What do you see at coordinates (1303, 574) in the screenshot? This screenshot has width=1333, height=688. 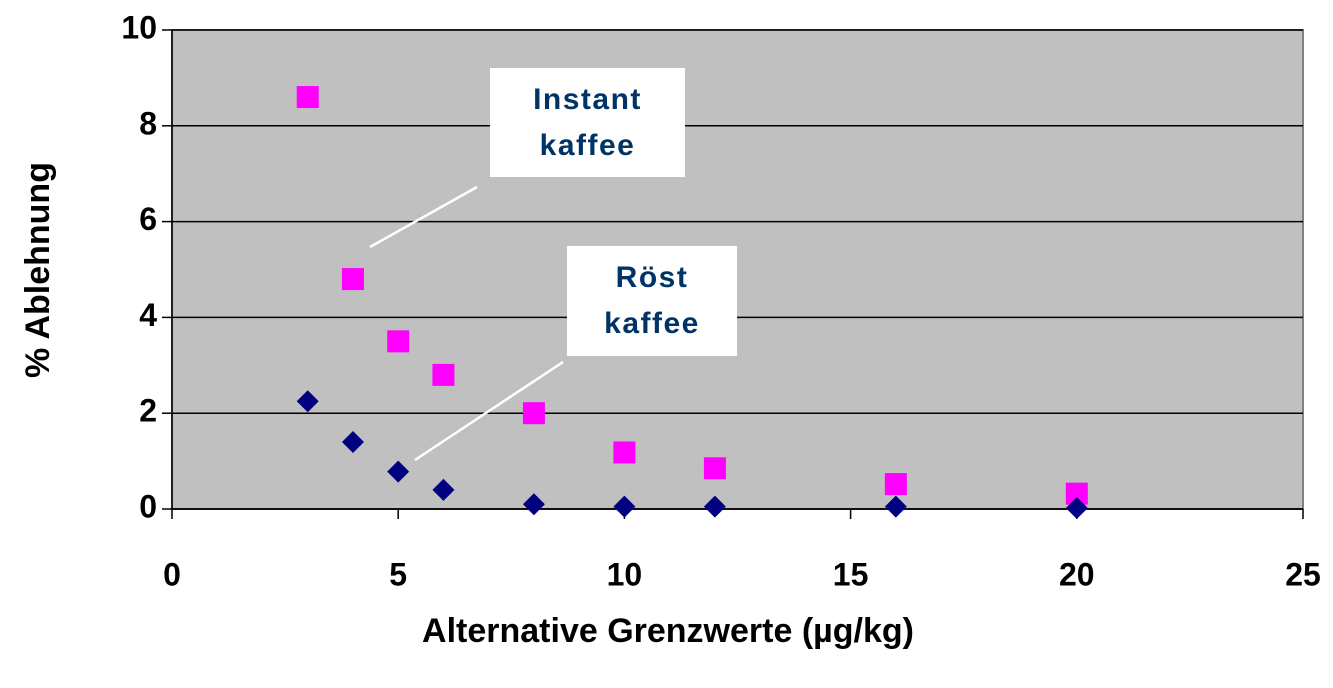 I see `x-tick-label: 25` at bounding box center [1303, 574].